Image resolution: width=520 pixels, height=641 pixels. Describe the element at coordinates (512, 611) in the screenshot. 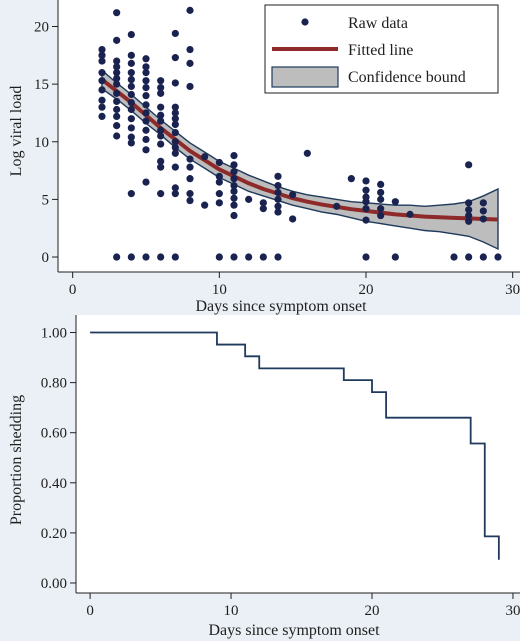

I see `proportion-shedding-x-tick-label: 30` at that location.